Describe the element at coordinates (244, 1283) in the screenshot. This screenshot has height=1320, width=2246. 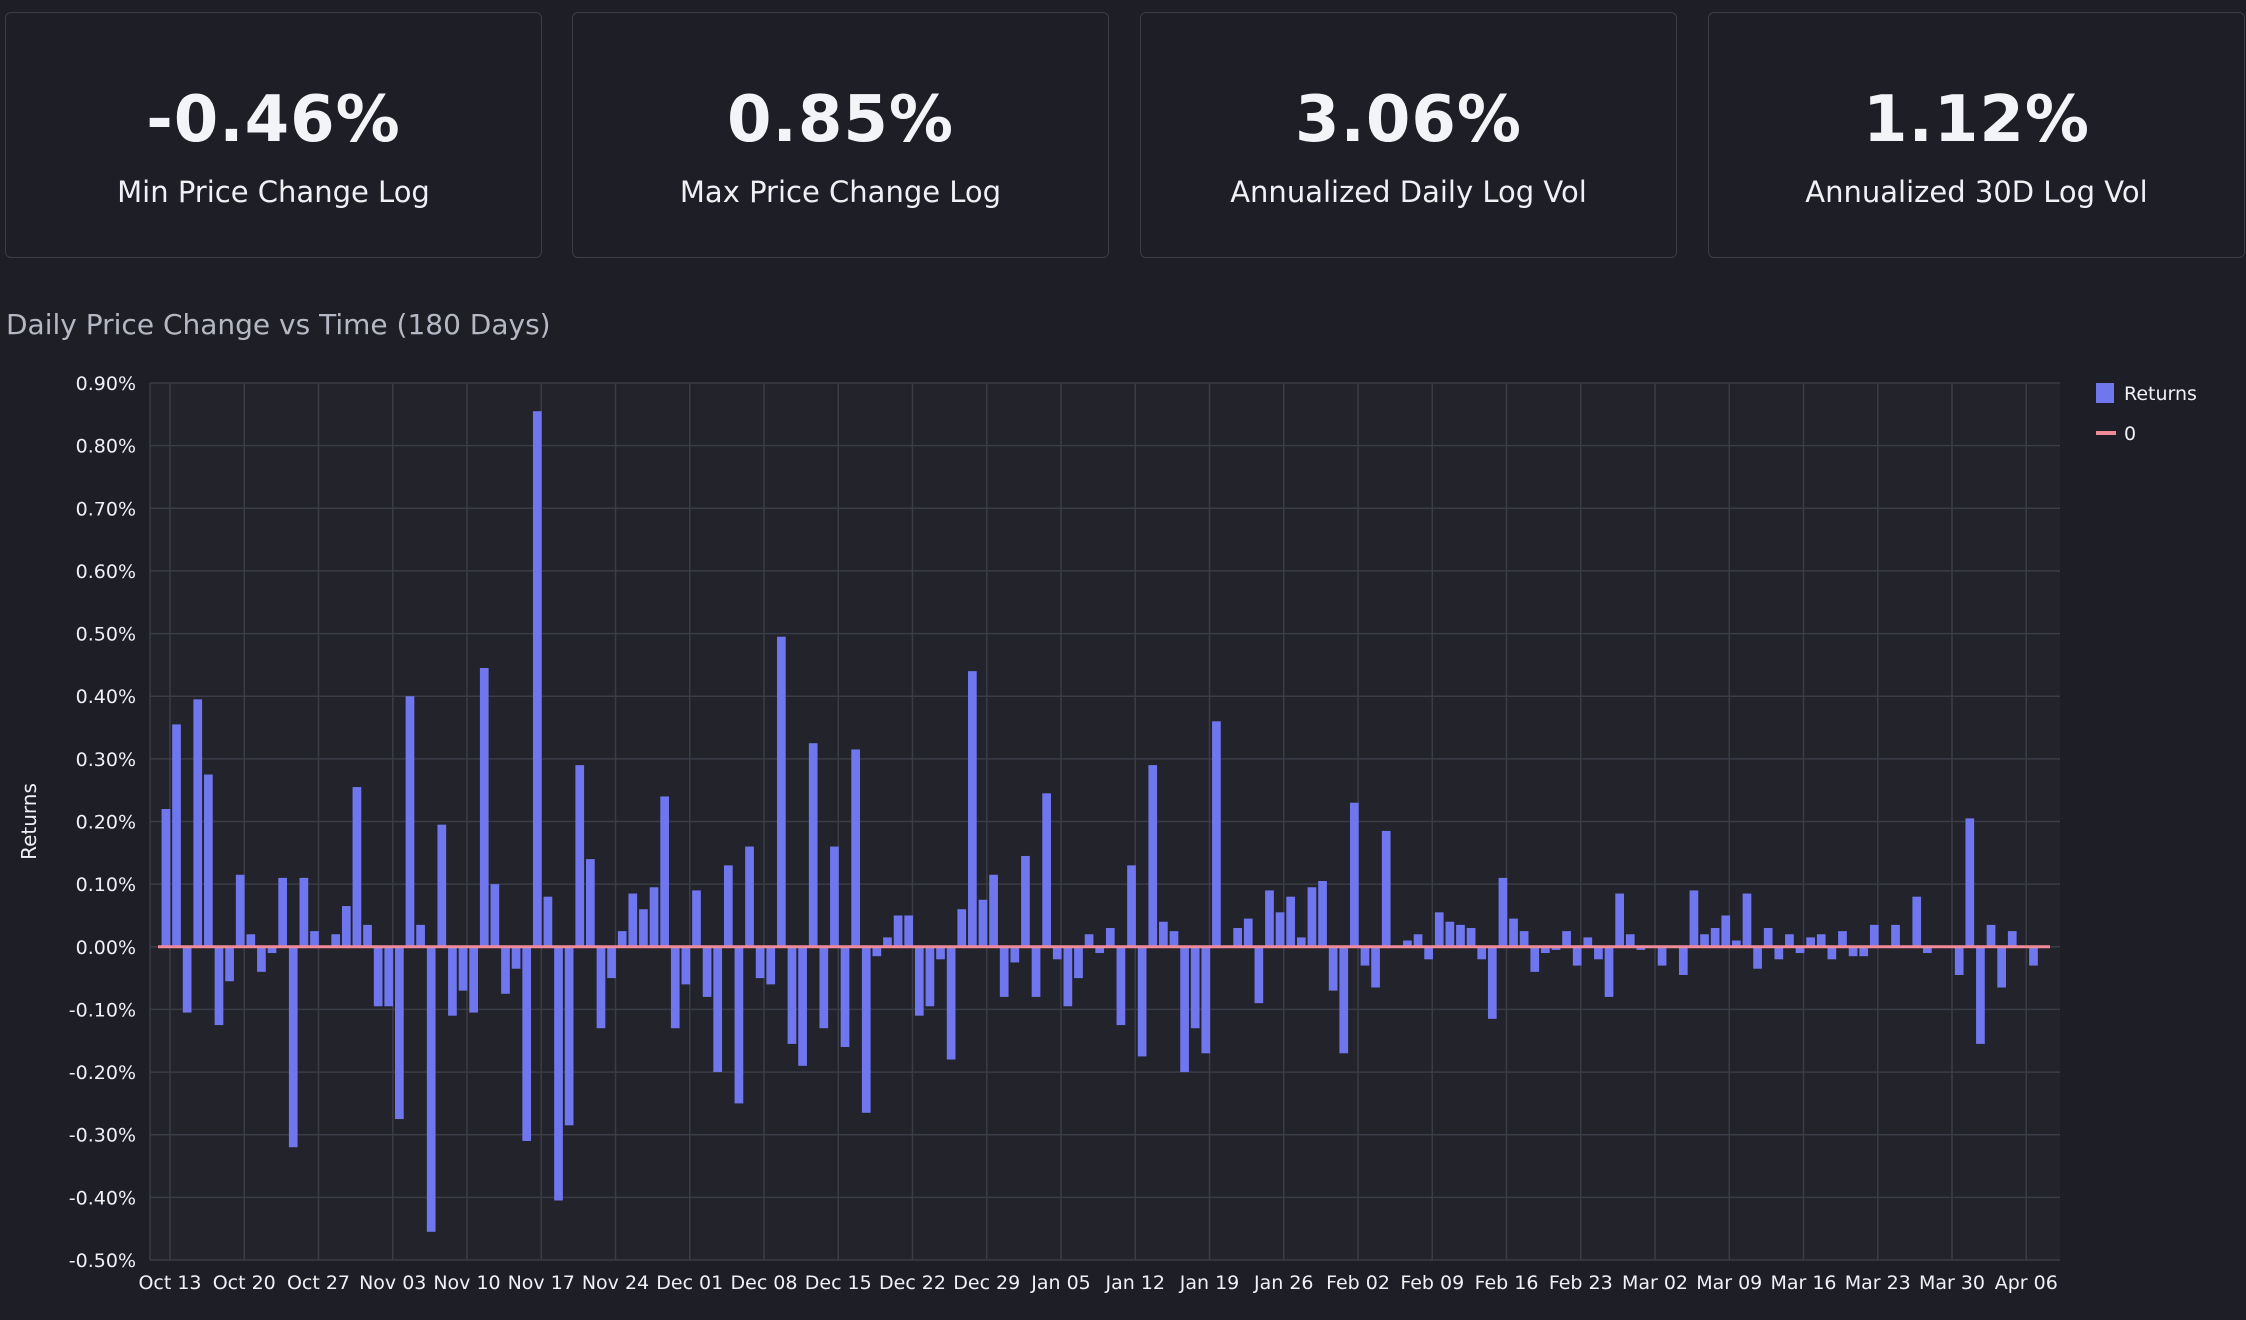
I see `x-tick-label: Oct 20` at that location.